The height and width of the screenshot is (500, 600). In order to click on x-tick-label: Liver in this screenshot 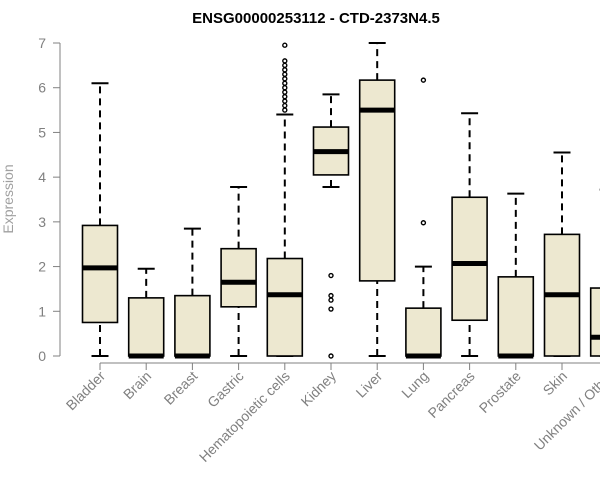, I will do `click(369, 384)`.